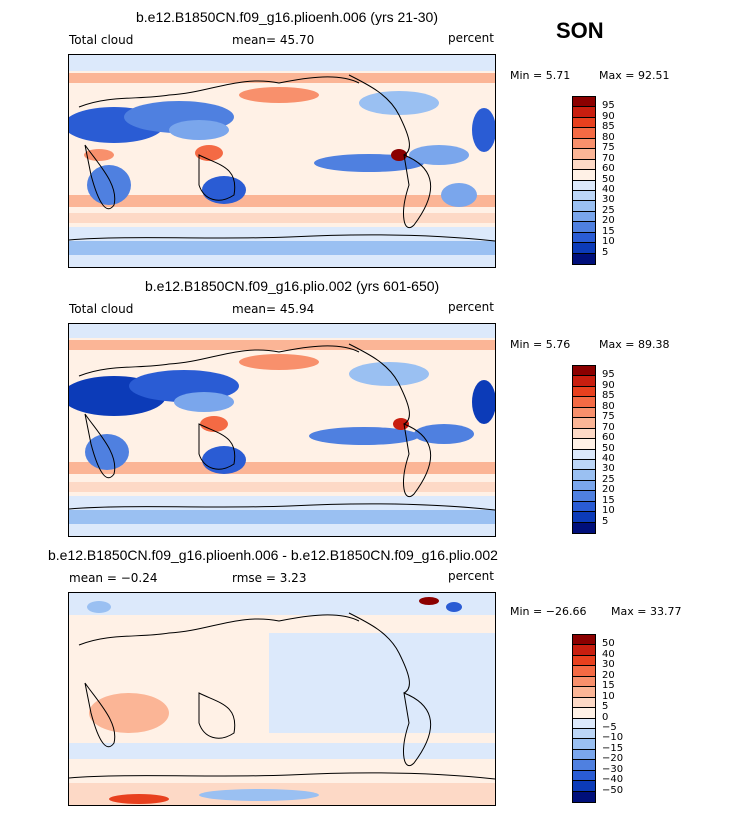 The width and height of the screenshot is (733, 817). I want to click on panel-2-max: Max = 89.38, so click(634, 344).